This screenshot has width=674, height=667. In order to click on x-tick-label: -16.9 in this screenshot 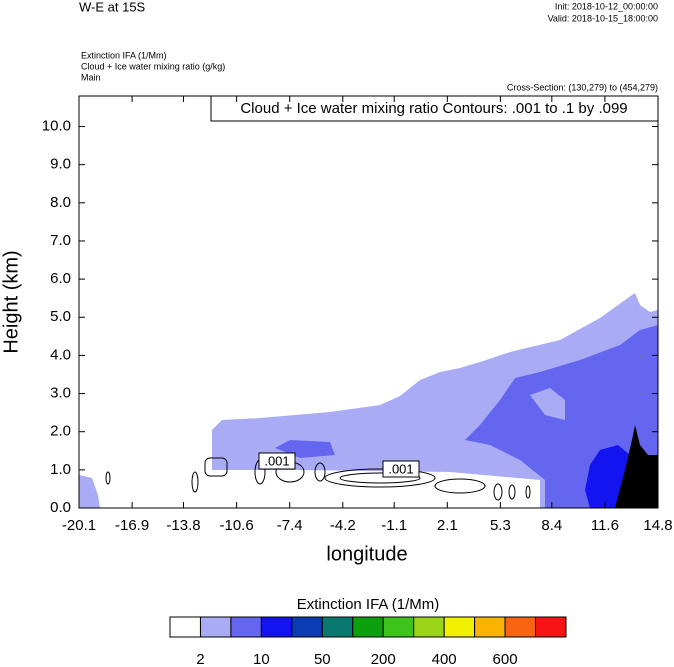, I will do `click(132, 525)`.